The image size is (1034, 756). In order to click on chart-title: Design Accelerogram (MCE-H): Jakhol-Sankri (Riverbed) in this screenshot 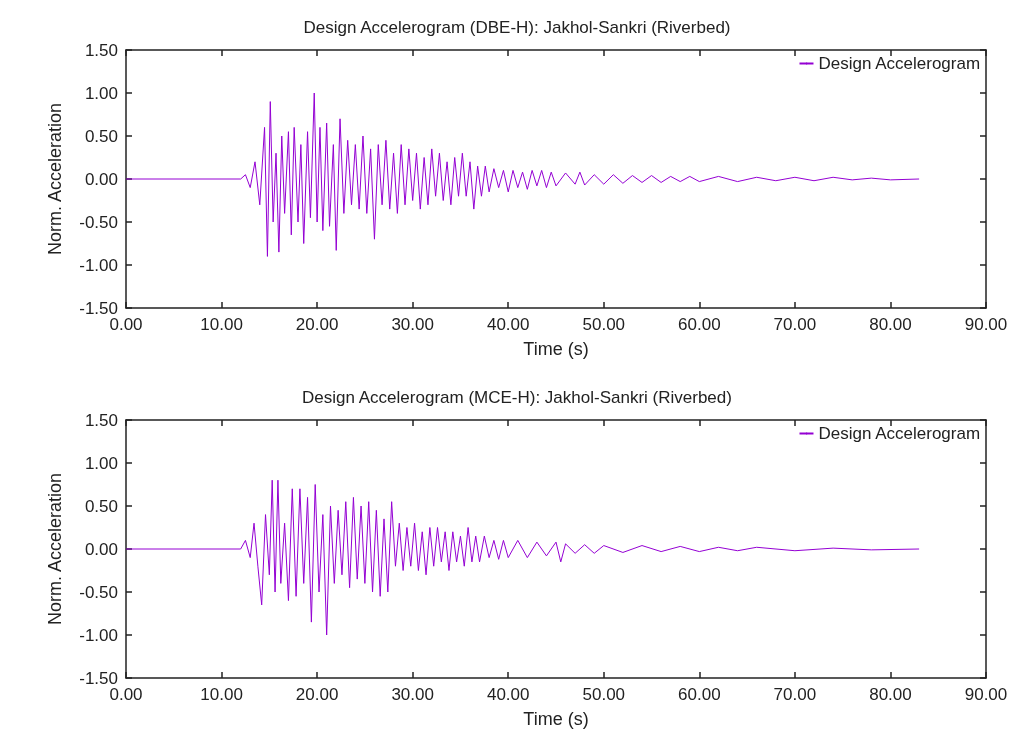, I will do `click(517, 397)`.